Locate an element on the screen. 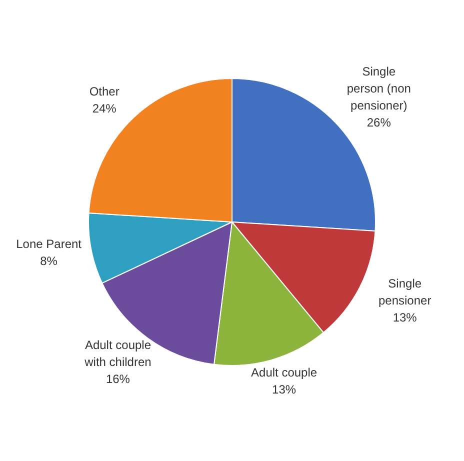 This screenshot has width=464, height=461. data-label: 26% is located at coordinates (379, 123).